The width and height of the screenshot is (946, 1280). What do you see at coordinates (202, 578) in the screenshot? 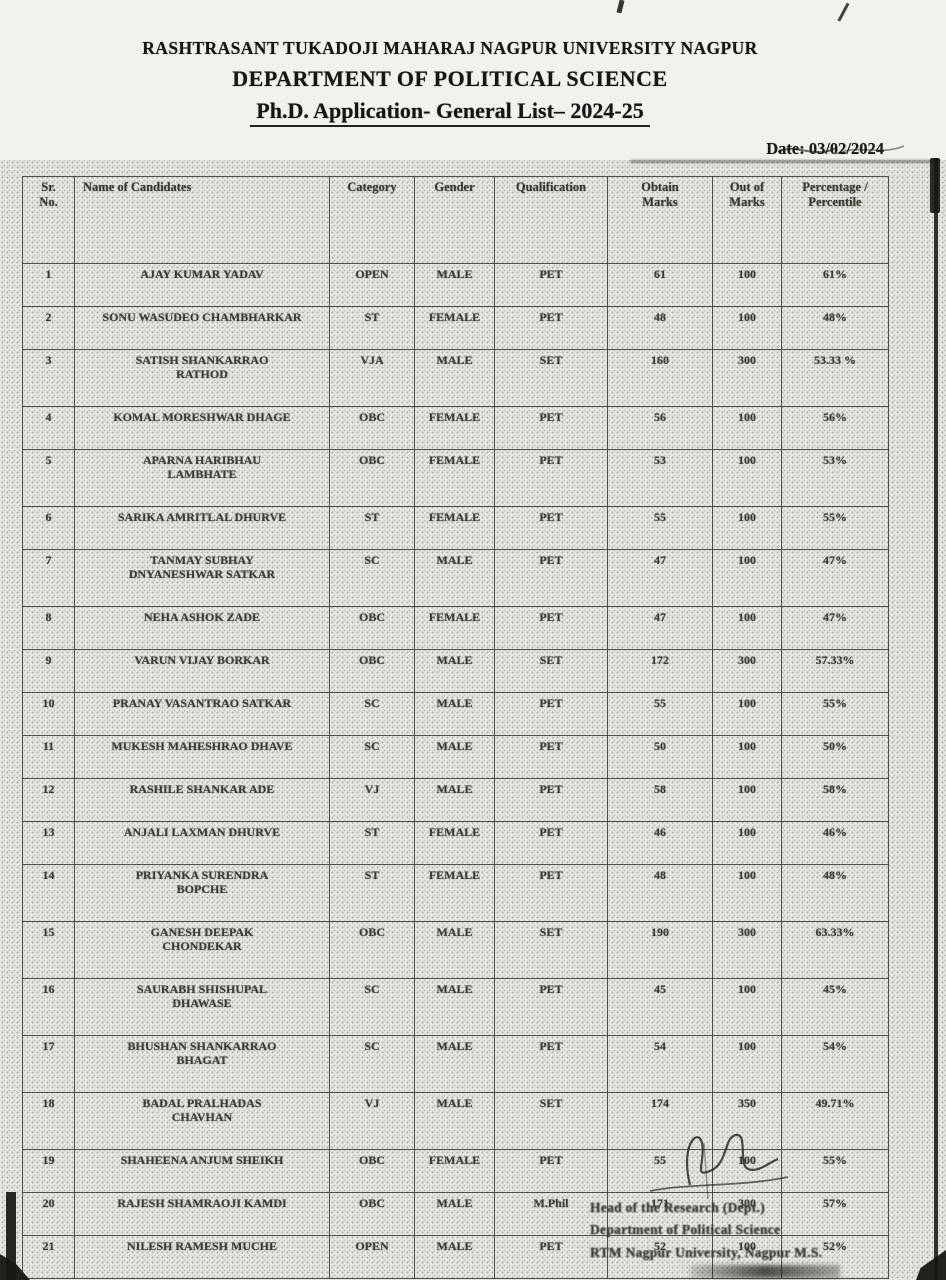
I see `cell-candidate-name: TANMAY SUBHAY DNYANESHWAR SATKAR` at bounding box center [202, 578].